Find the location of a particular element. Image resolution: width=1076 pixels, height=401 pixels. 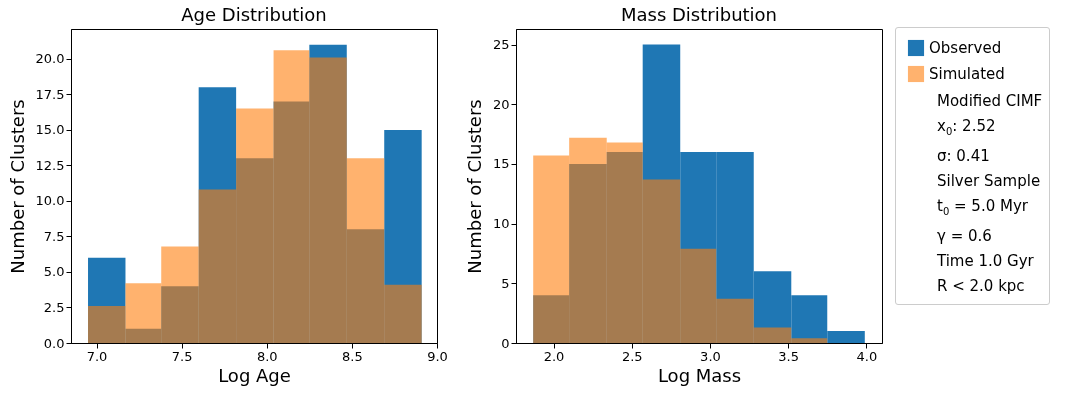

y-tick-label: 20.0 is located at coordinates (50, 59).